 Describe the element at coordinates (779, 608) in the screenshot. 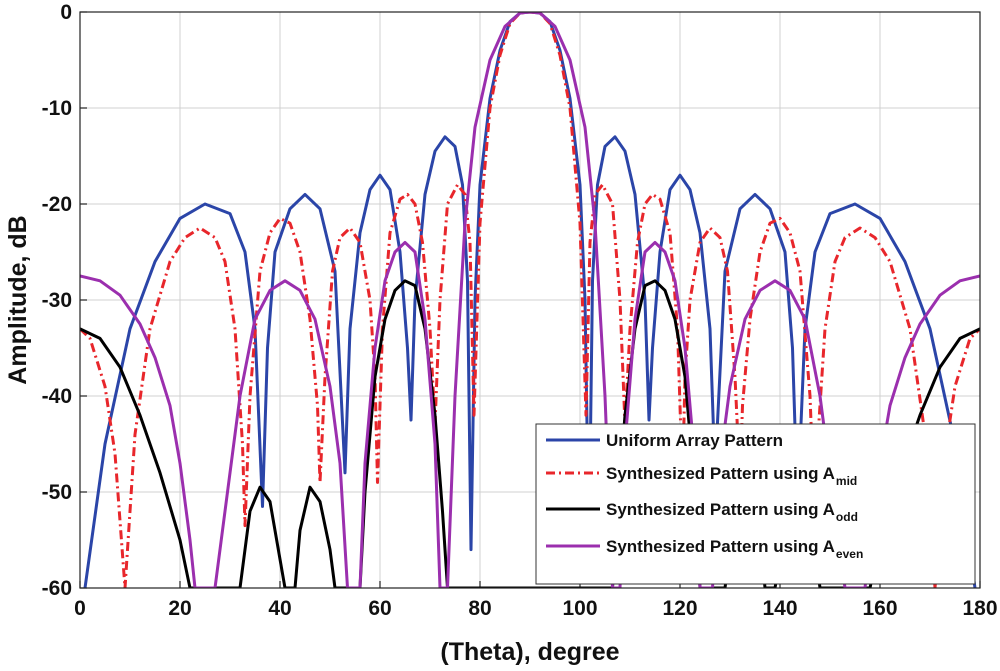

I see `x-tick-label: 140` at that location.